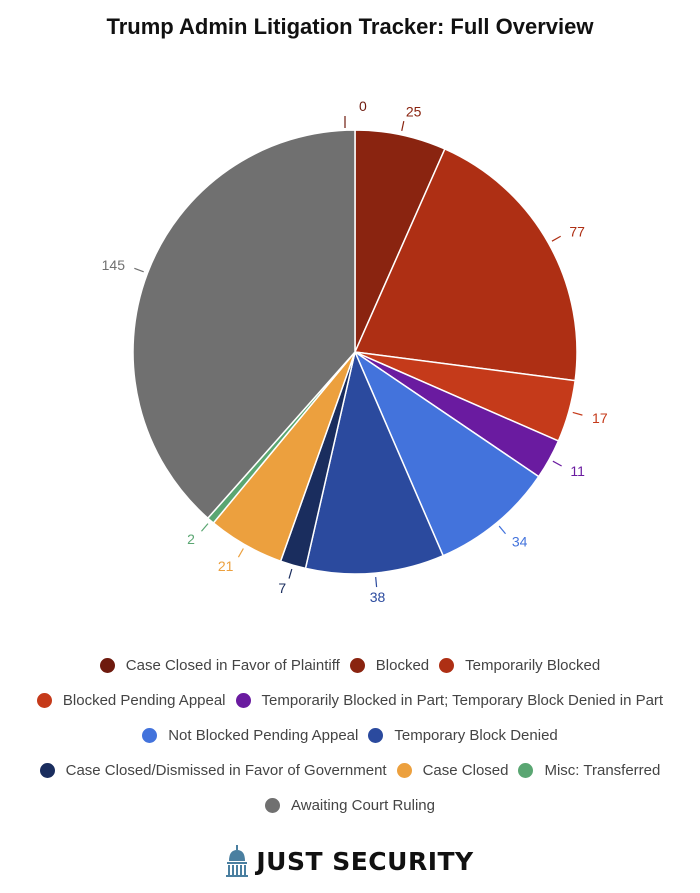  What do you see at coordinates (226, 566) in the screenshot?
I see `data-label: 21` at bounding box center [226, 566].